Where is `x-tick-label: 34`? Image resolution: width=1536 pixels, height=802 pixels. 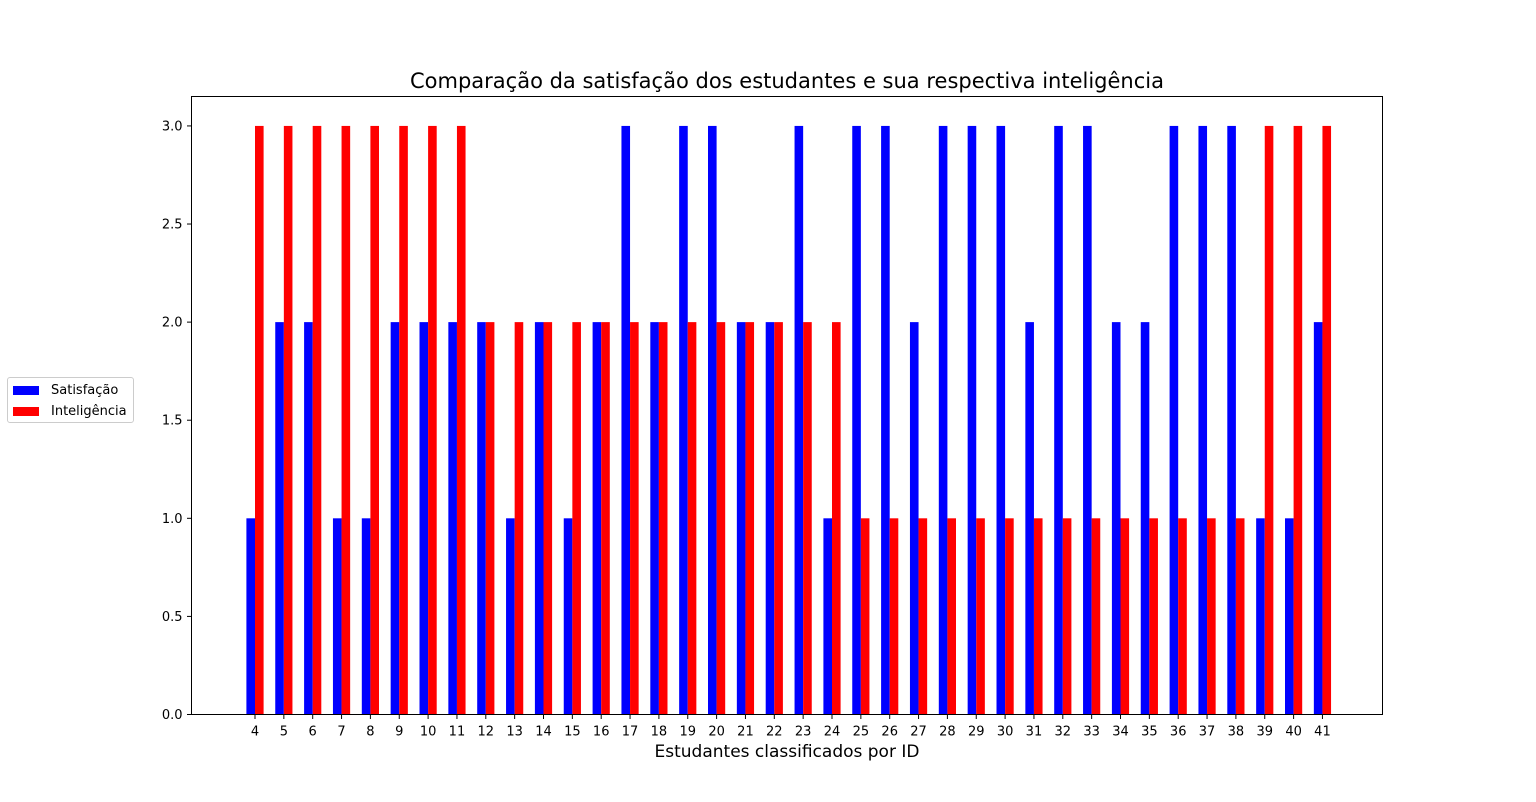 x-tick-label: 34 is located at coordinates (1120, 732).